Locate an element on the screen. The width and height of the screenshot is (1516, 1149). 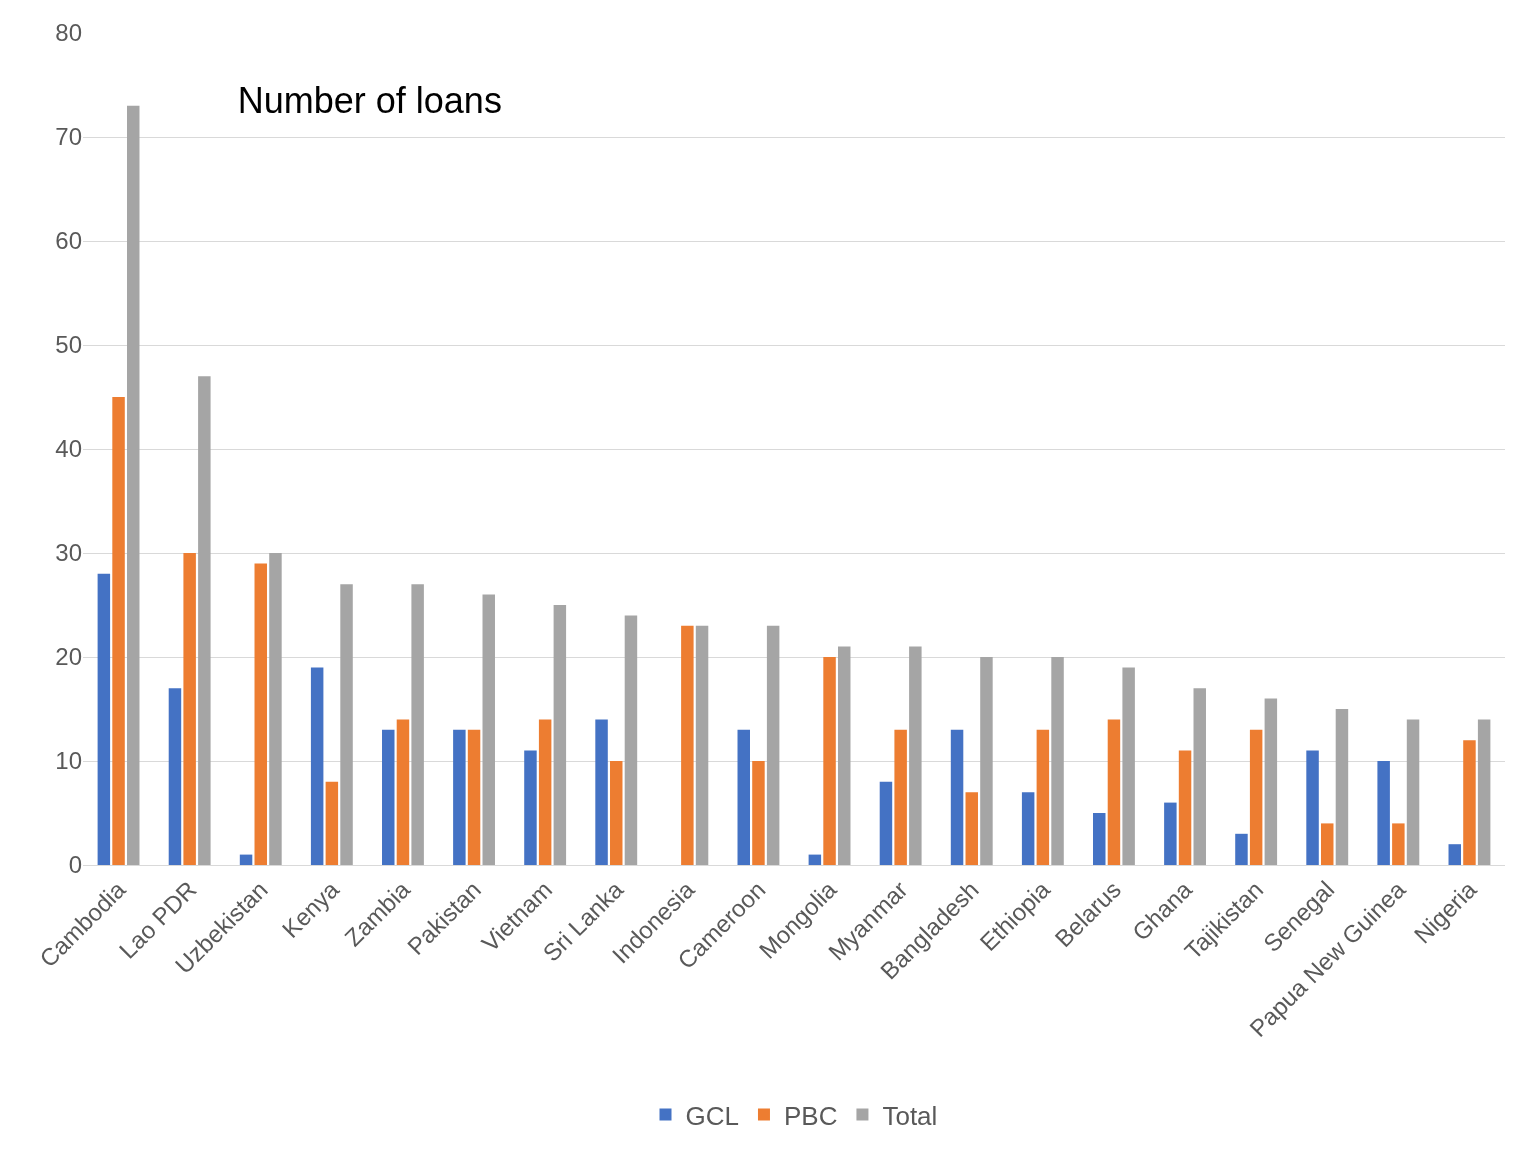
y-tick-label: 30 is located at coordinates (68, 553).